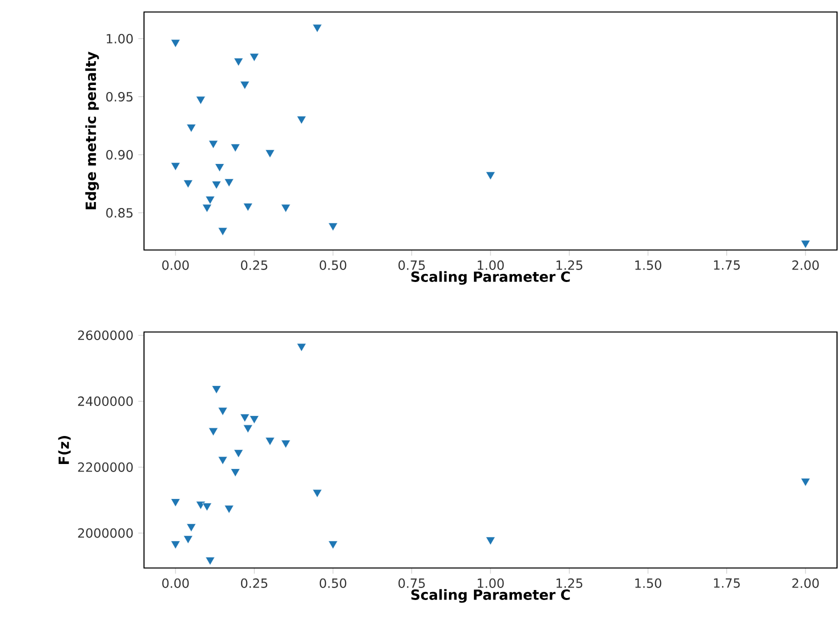 This screenshot has width=838, height=618. I want to click on y-tick-label: 0.95, so click(119, 97).